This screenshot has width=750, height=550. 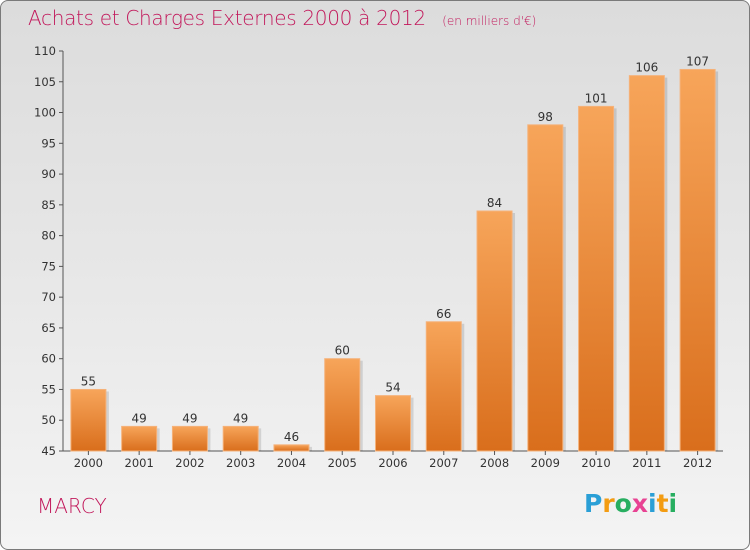 What do you see at coordinates (342, 463) in the screenshot?
I see `x-tick-label: 2005` at bounding box center [342, 463].